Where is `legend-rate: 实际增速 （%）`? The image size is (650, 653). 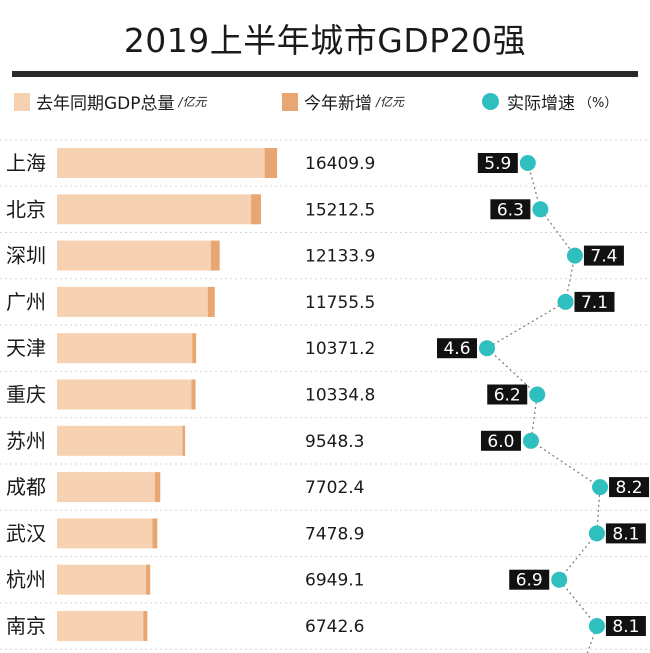
legend-rate: 实际增速 （%） is located at coordinates (549, 101).